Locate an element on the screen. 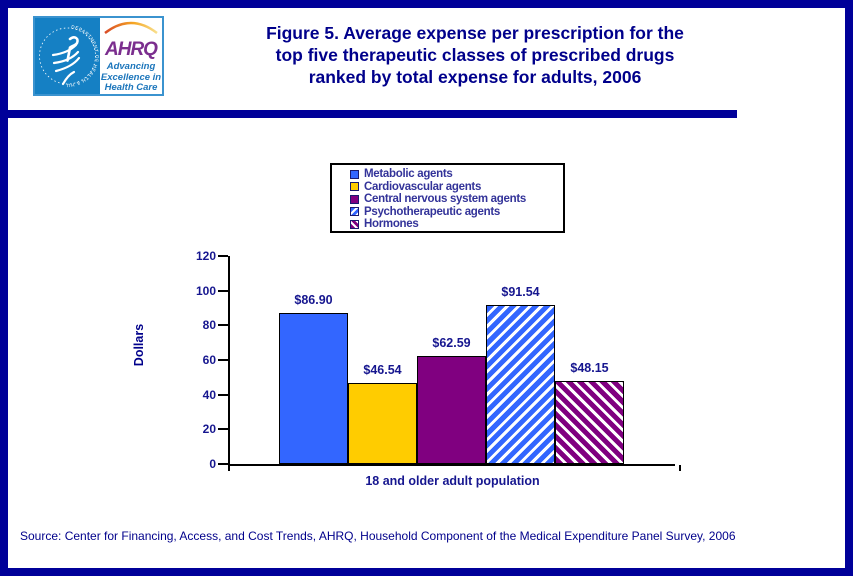  header-divider-bar is located at coordinates (372, 114).